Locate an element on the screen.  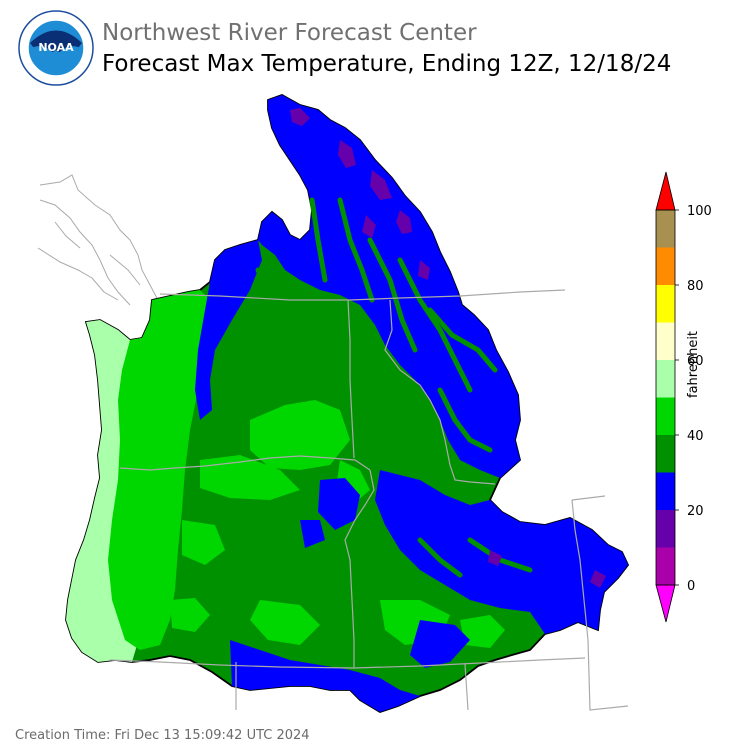
colorbar-frame is located at coordinates (665, 397).